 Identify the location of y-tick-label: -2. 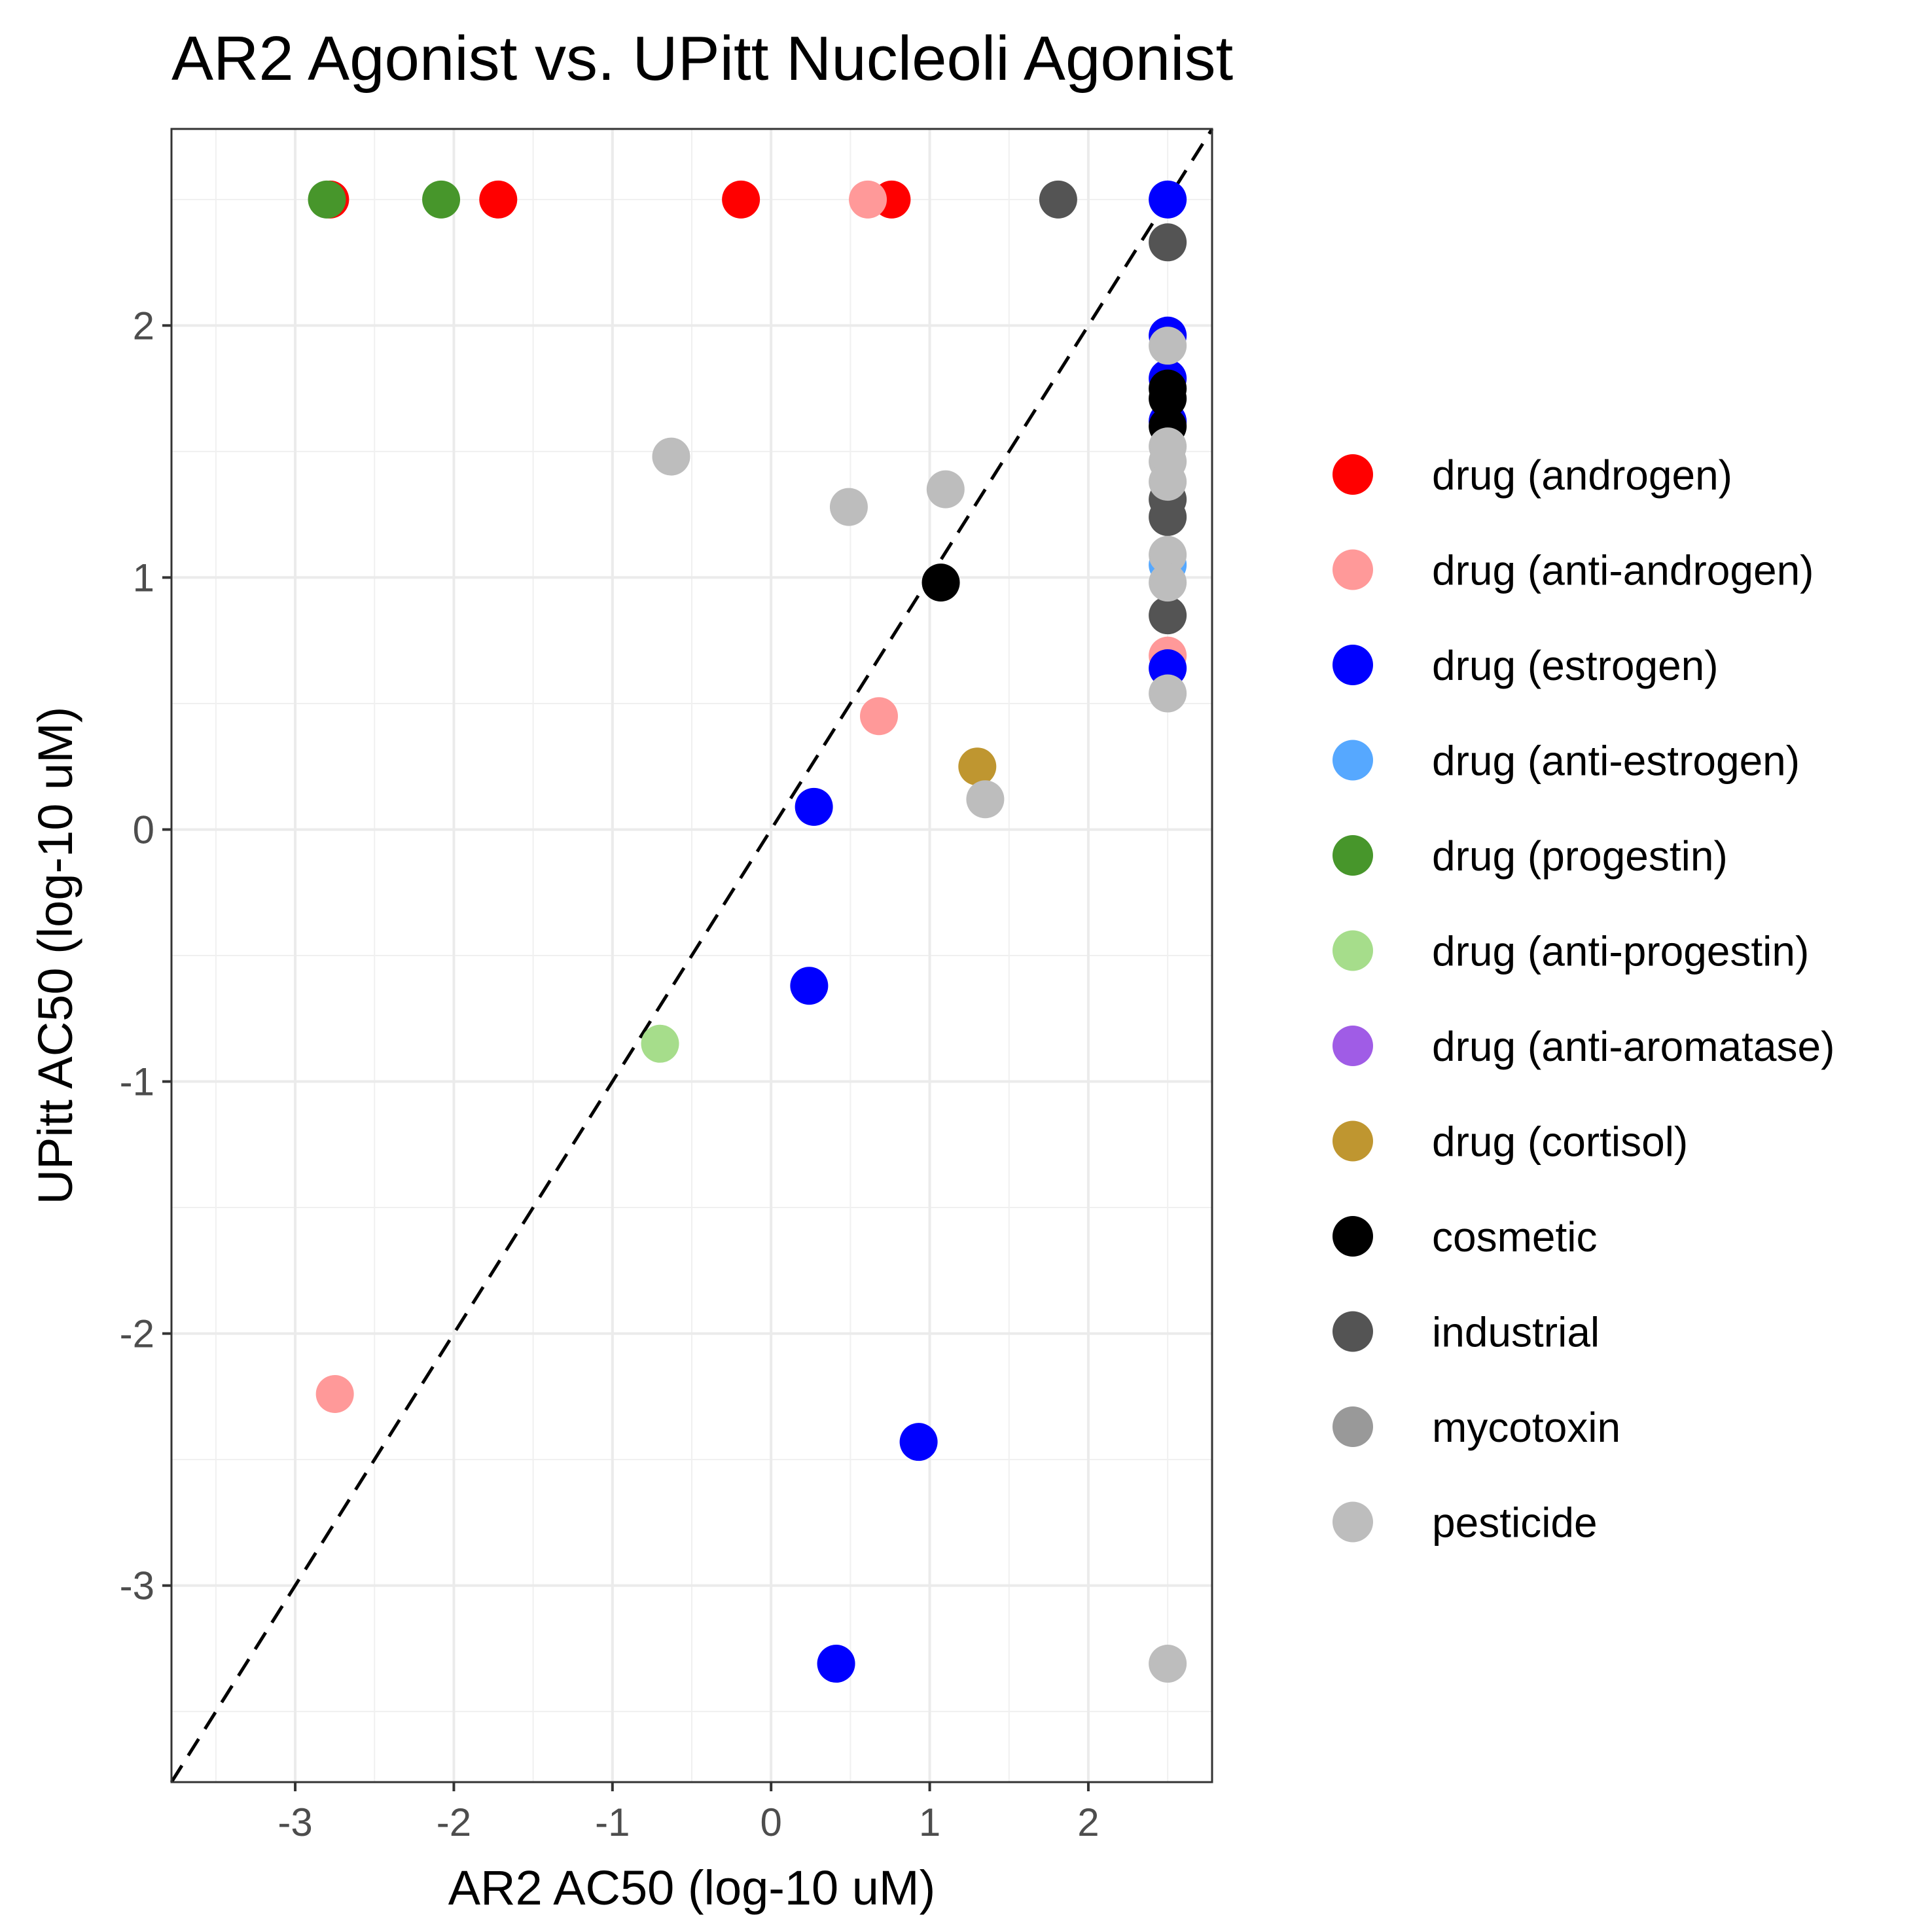
(137, 1334).